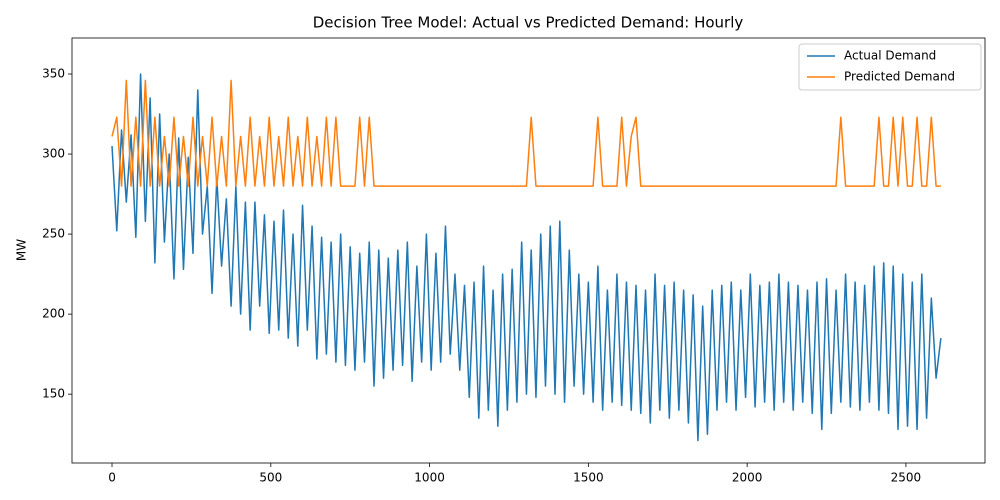  What do you see at coordinates (588, 478) in the screenshot?
I see `x-tick-label: 1500` at bounding box center [588, 478].